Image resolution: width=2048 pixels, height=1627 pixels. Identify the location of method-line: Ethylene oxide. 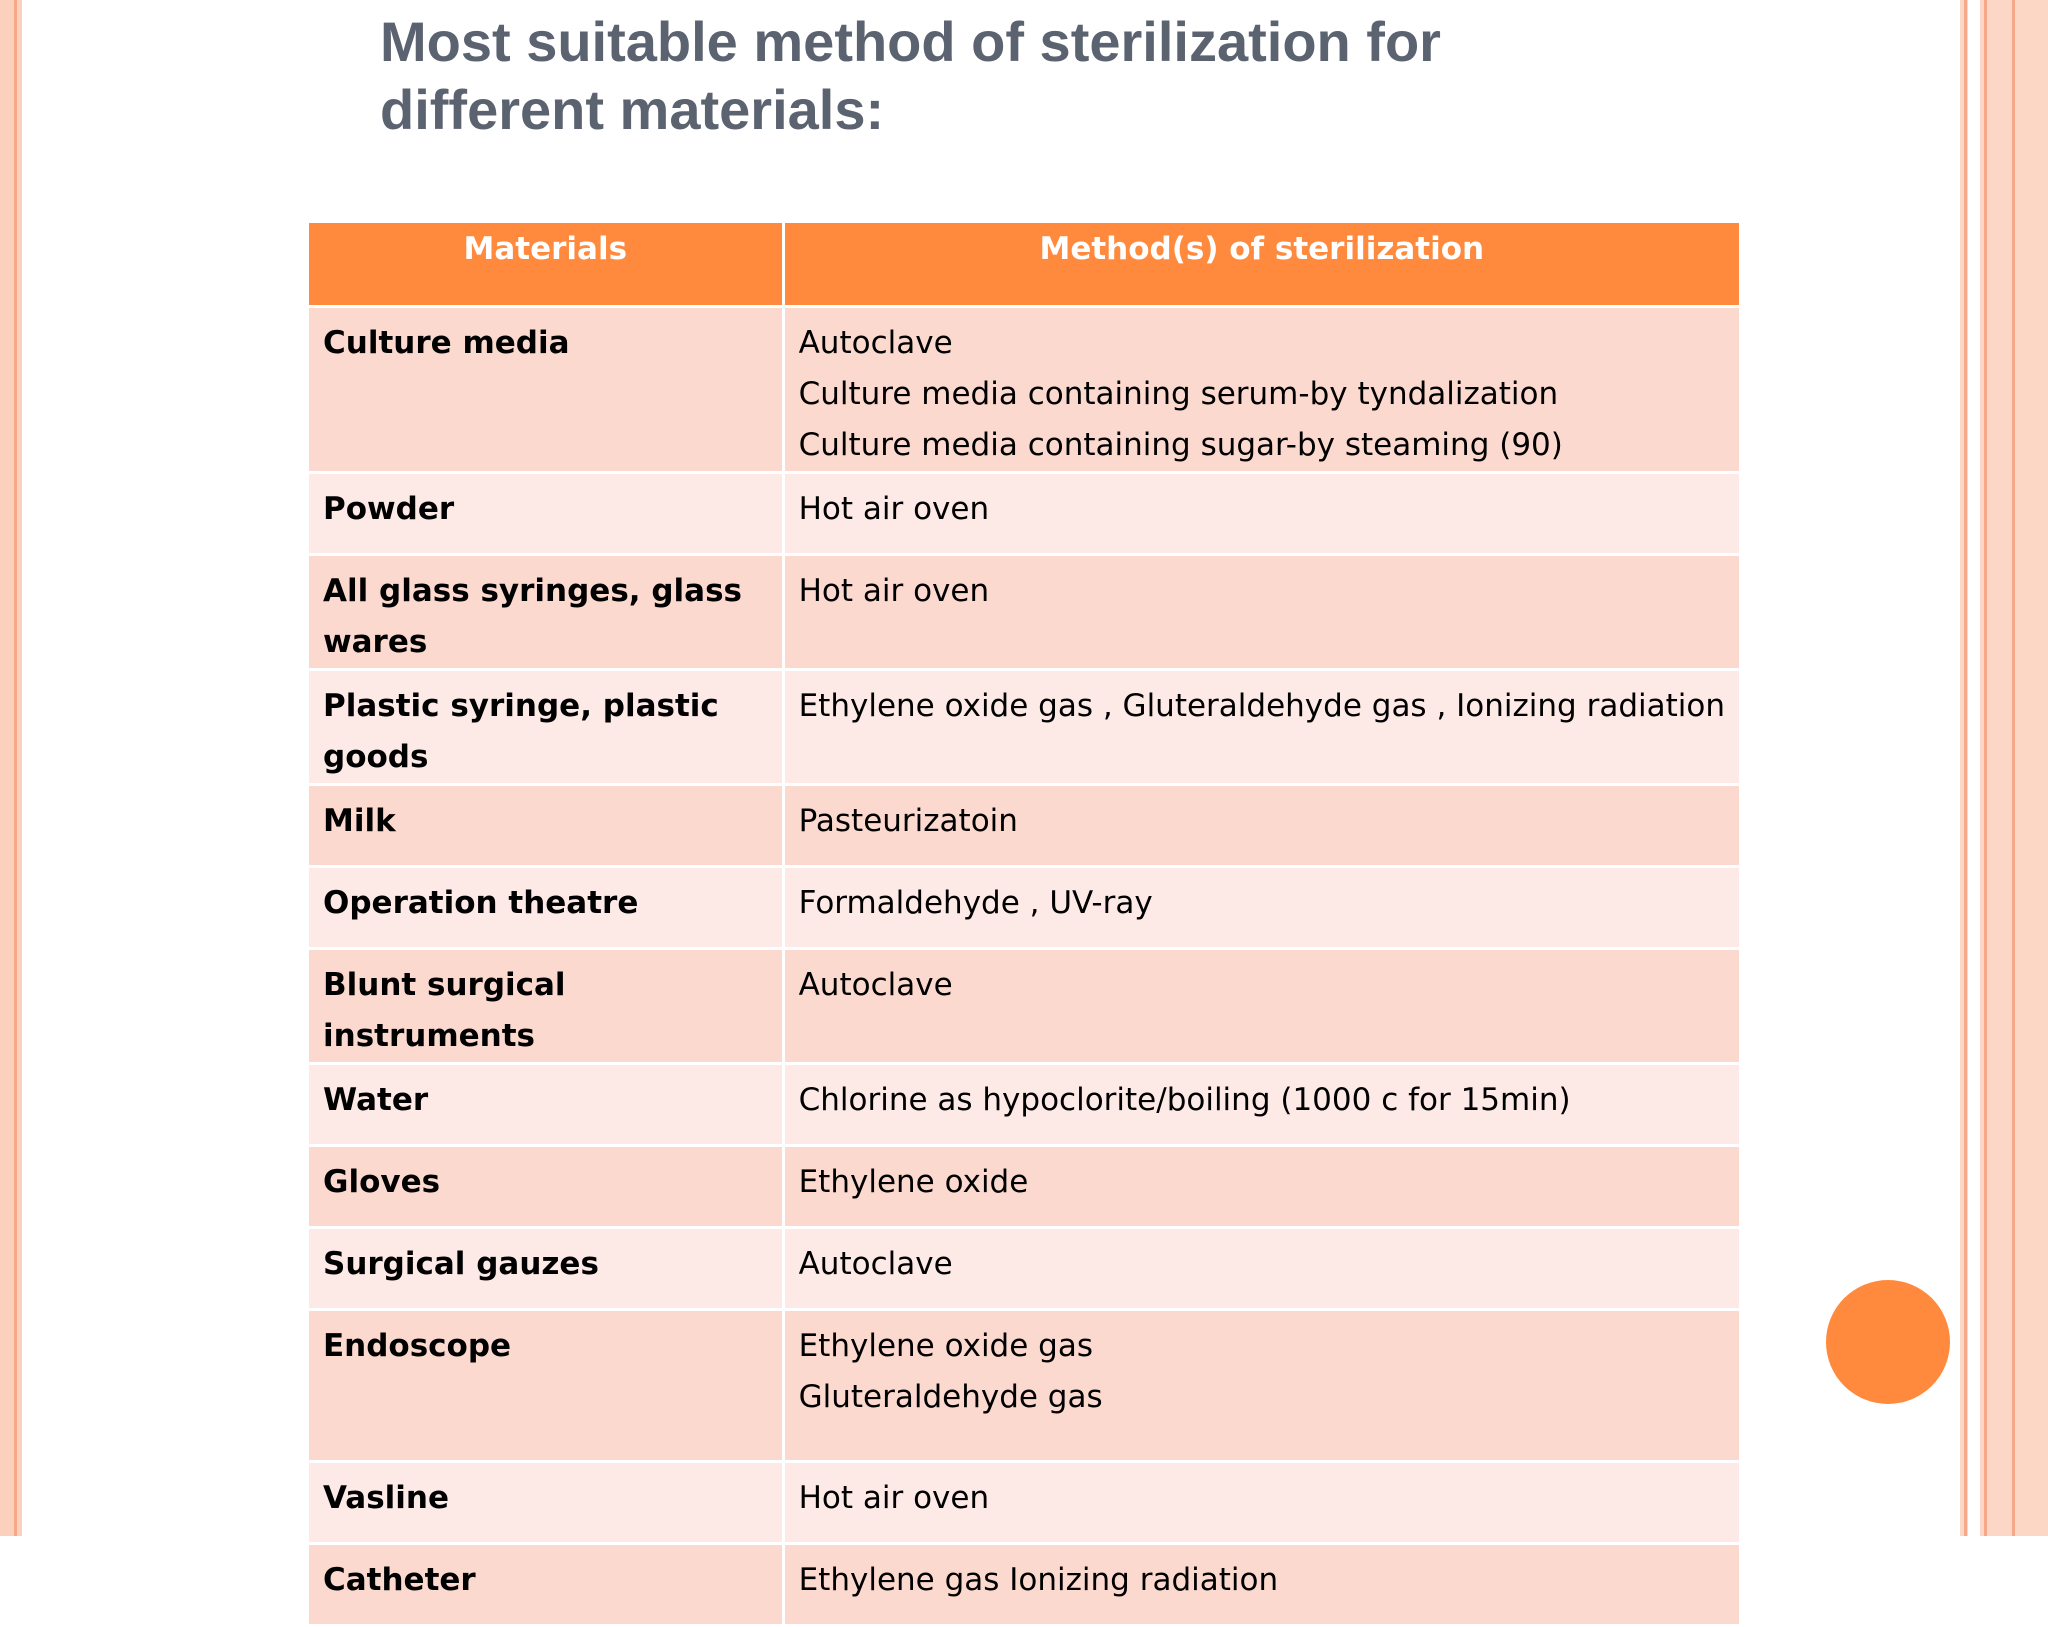
(913, 1182).